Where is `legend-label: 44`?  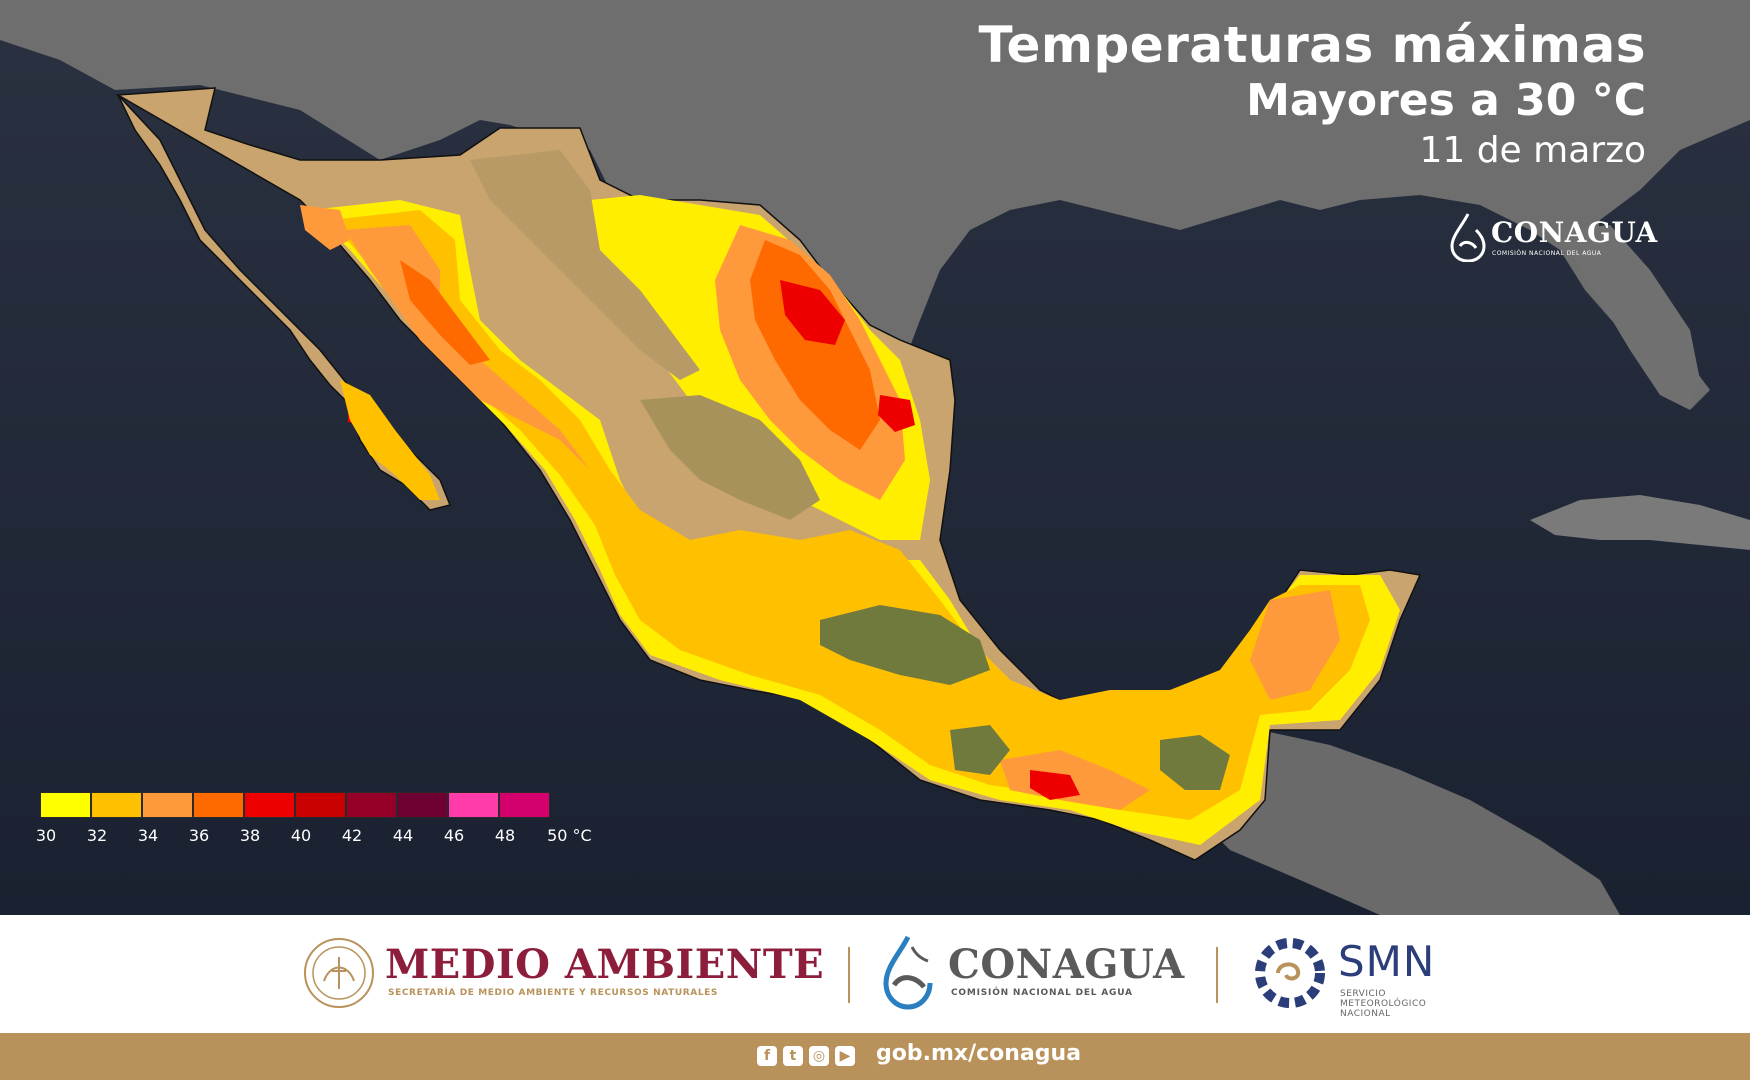
legend-label: 44 is located at coordinates (403, 835).